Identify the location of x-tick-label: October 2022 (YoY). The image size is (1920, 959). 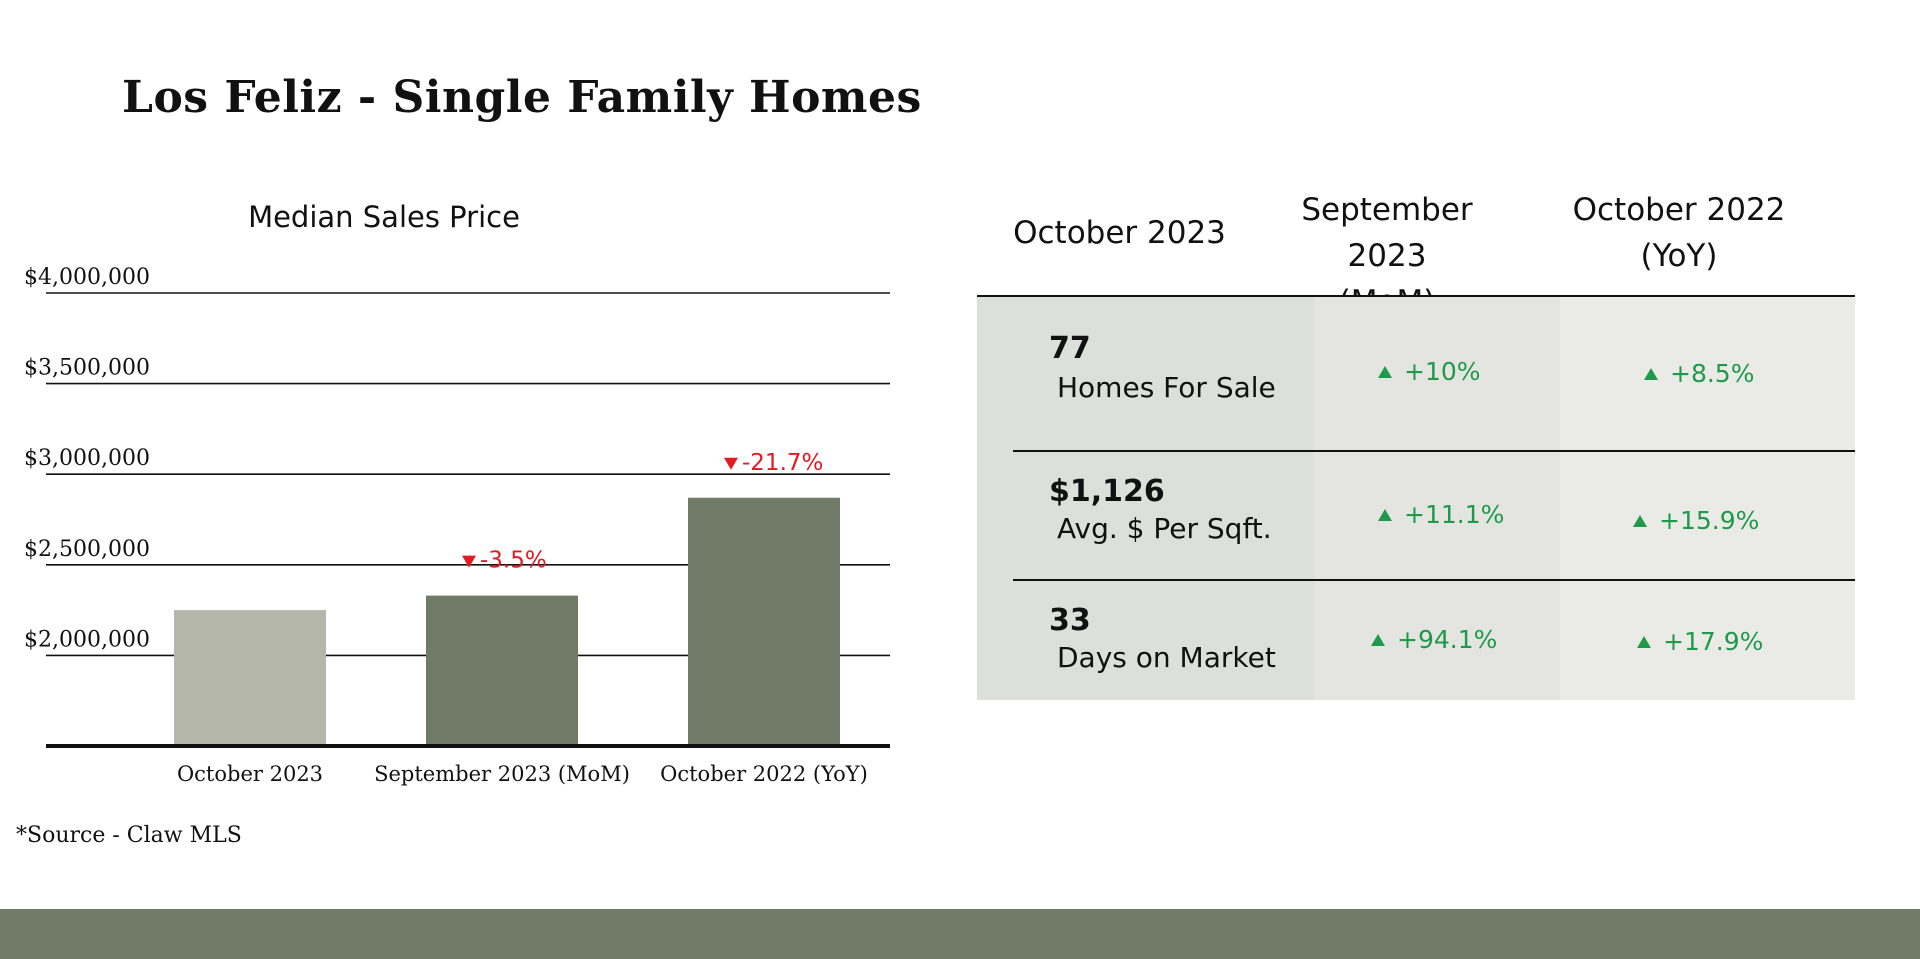
(764, 774).